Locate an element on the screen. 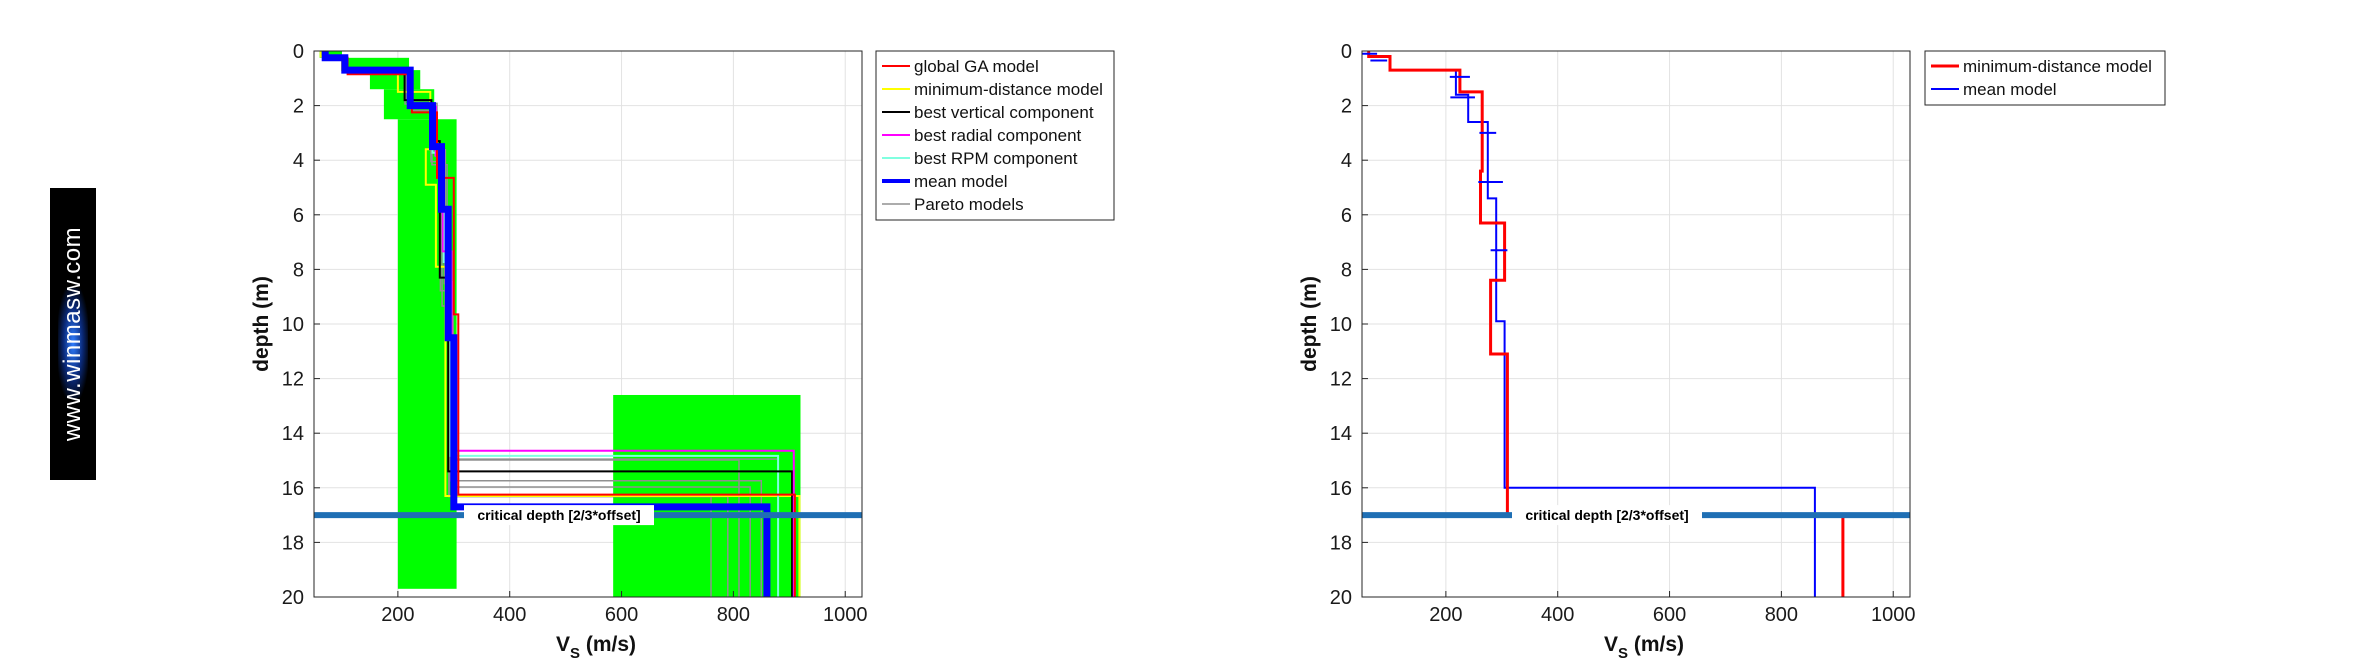 The height and width of the screenshot is (667, 2376). winmasw-watermark: www.winmasw.com is located at coordinates (73, 334).